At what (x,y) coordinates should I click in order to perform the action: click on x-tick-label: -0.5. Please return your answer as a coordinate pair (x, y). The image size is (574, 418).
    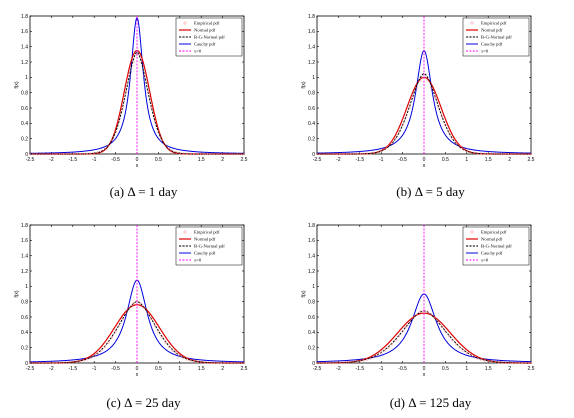
    Looking at the image, I should click on (115, 160).